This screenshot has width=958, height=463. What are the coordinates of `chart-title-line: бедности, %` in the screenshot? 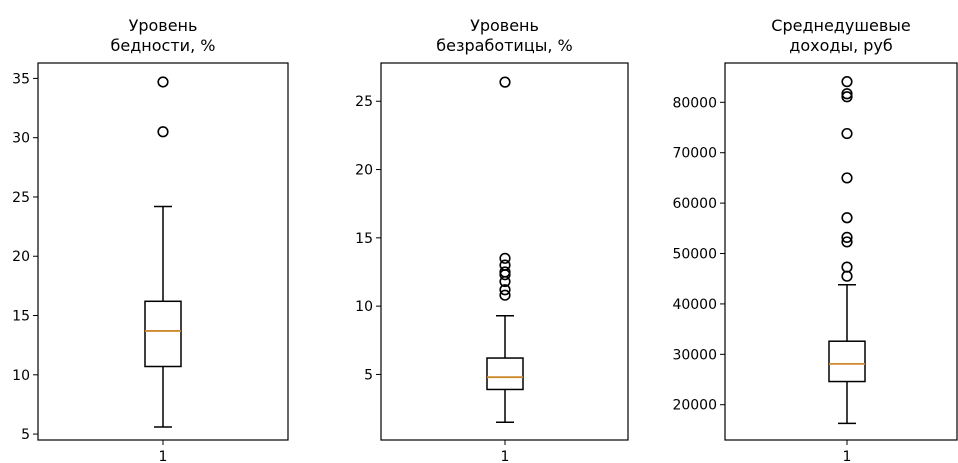 It's located at (163, 45).